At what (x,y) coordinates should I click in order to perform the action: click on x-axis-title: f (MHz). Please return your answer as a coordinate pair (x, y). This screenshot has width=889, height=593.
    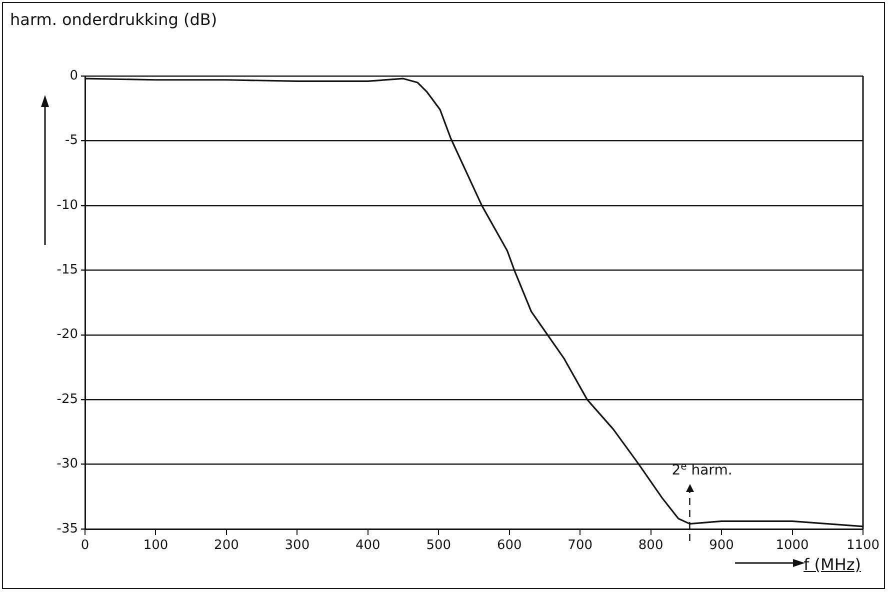
    Looking at the image, I should click on (832, 564).